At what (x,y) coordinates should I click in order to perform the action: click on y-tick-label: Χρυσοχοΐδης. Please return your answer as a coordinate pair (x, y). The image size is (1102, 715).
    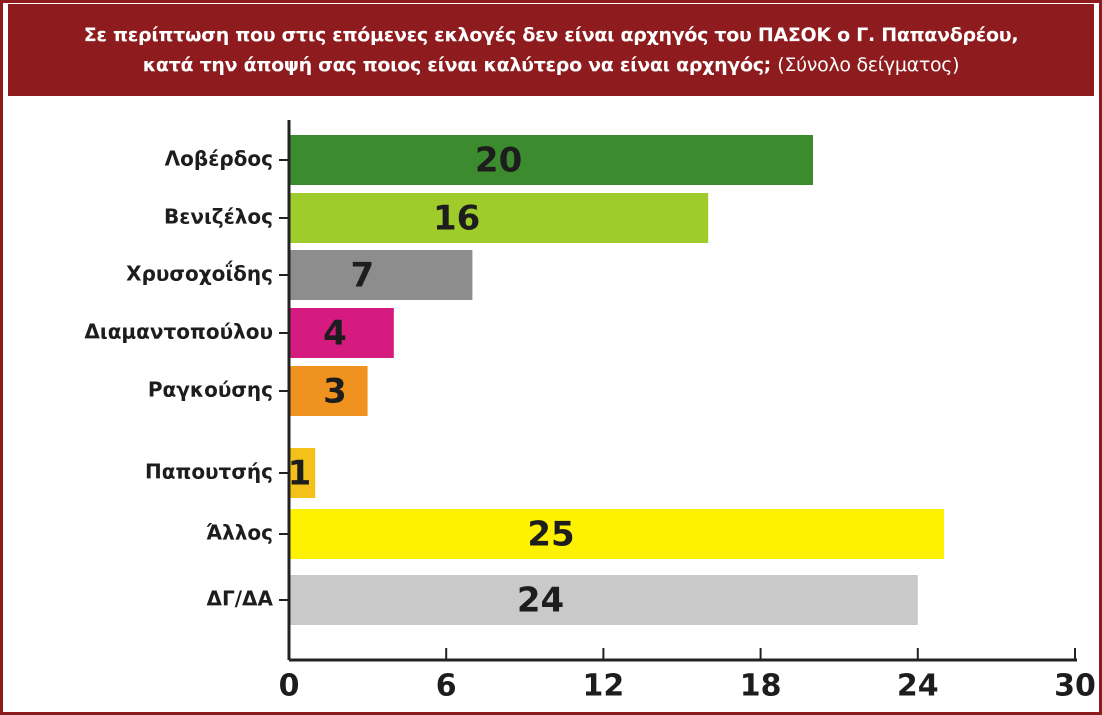
    Looking at the image, I should click on (199, 273).